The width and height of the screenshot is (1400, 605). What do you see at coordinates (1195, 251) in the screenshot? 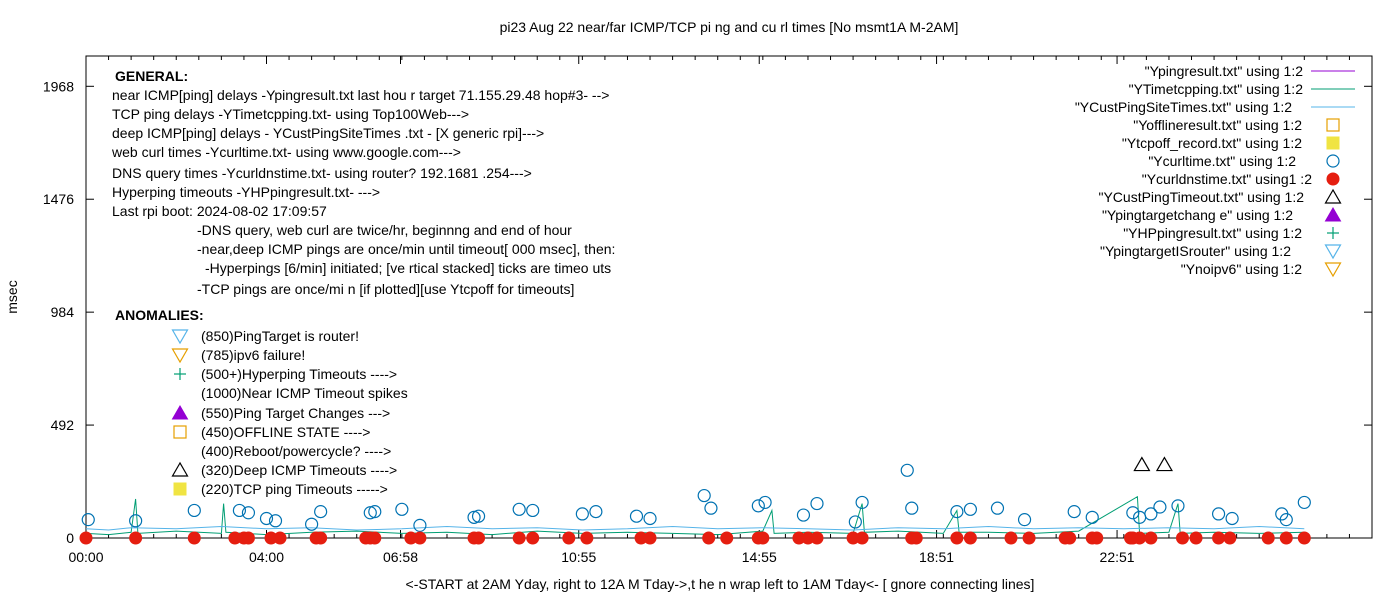
I see `legend-label: "YpingtargetISrouter" using 1:2` at bounding box center [1195, 251].